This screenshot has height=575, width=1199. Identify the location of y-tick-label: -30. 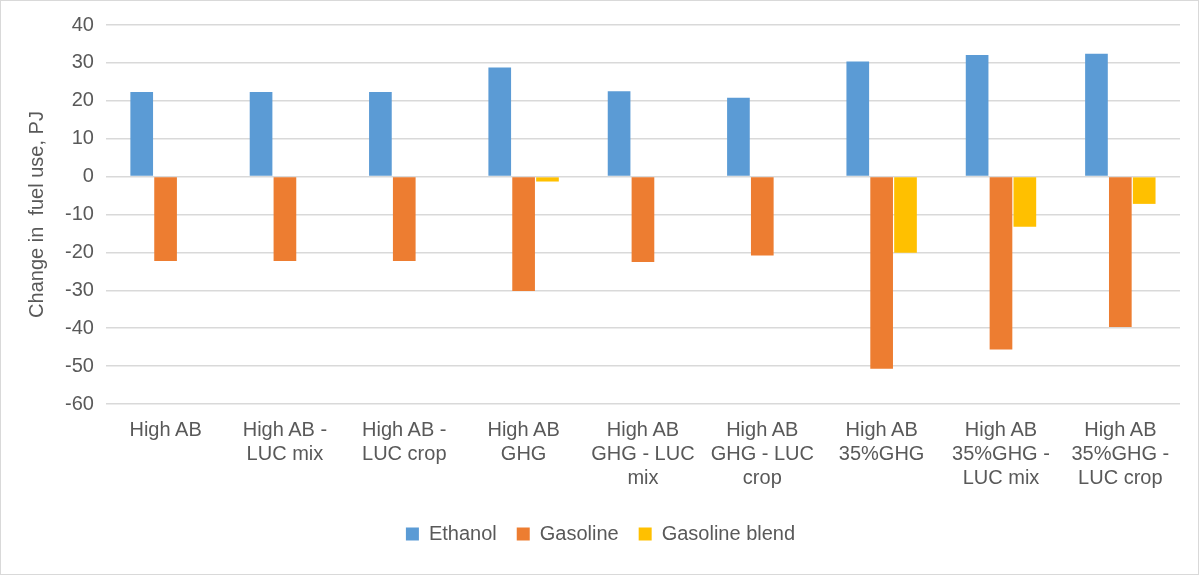
(79, 288).